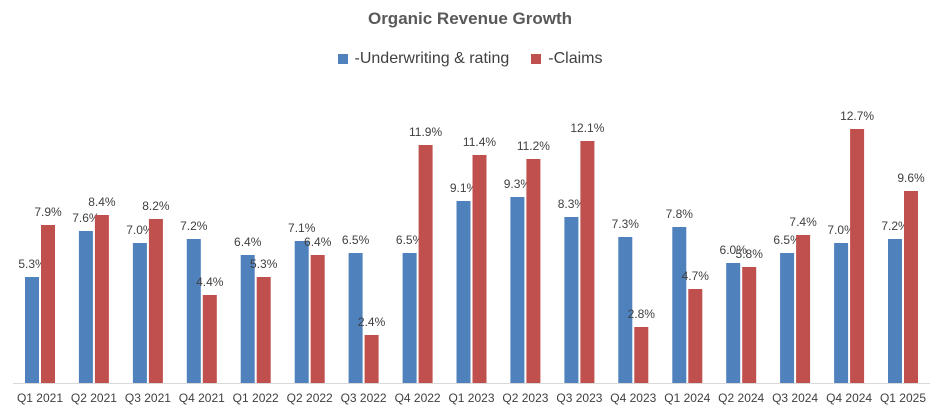  What do you see at coordinates (849, 398) in the screenshot?
I see `x-tick-label: Q4 2024` at bounding box center [849, 398].